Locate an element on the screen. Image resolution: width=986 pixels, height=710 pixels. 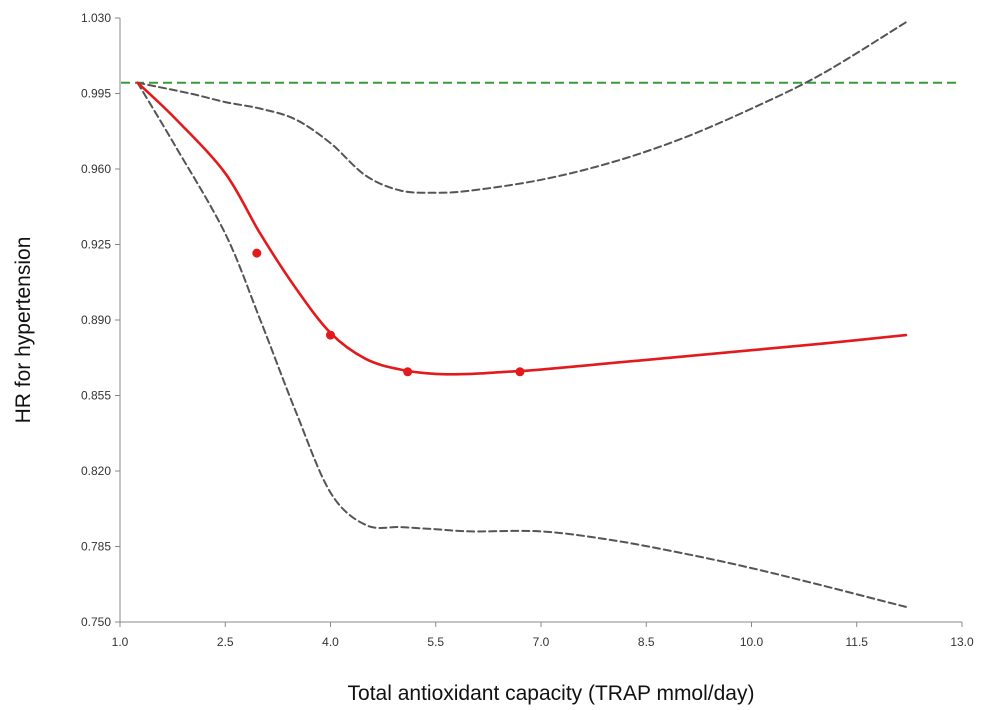
x-tick-label: 2.5 is located at coordinates (225, 642).